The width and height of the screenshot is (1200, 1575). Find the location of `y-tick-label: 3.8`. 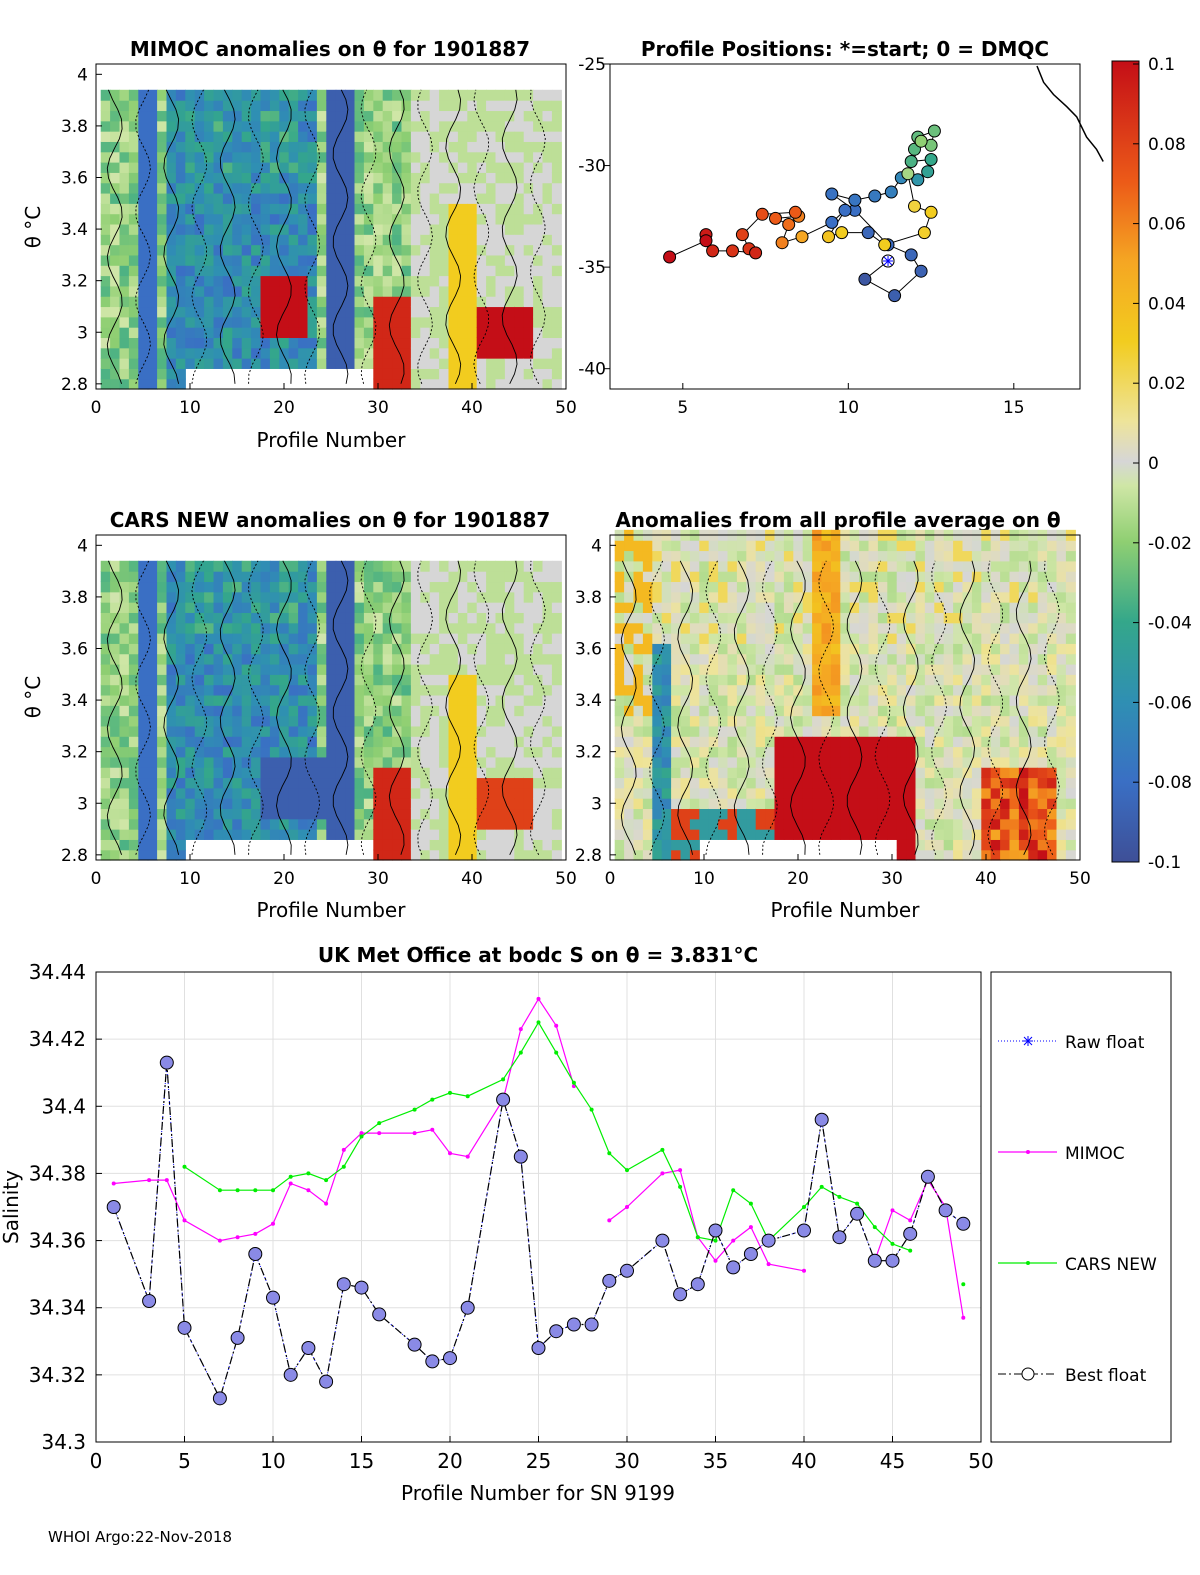

y-tick-label: 3.8 is located at coordinates (74, 598).